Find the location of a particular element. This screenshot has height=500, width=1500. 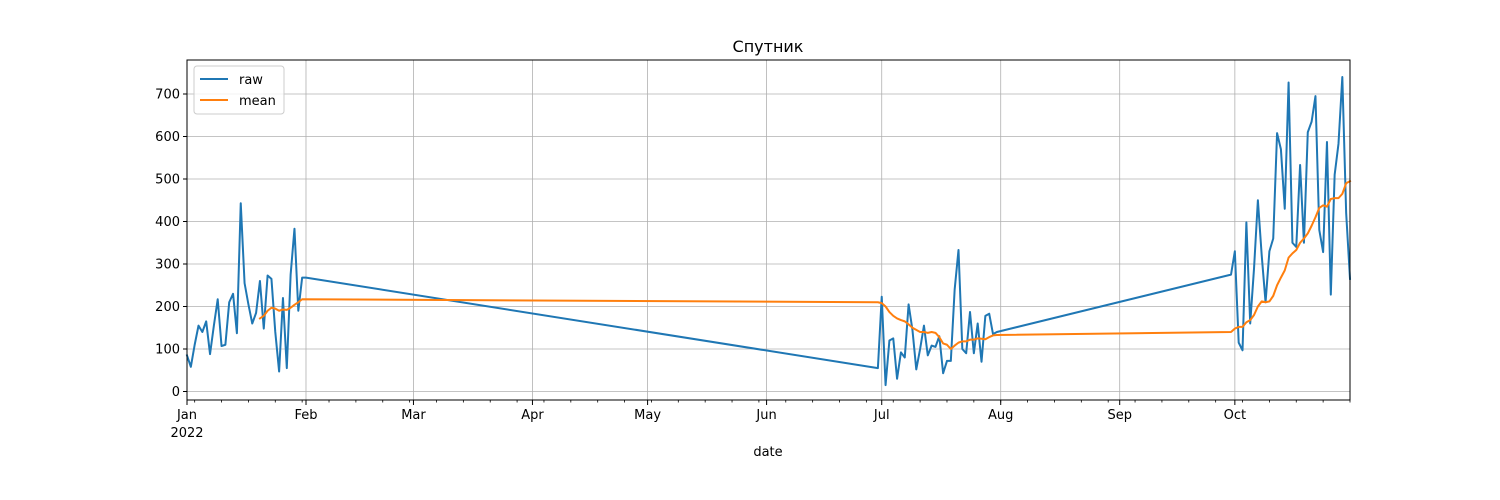

legend-label-raw: raw is located at coordinates (251, 80).